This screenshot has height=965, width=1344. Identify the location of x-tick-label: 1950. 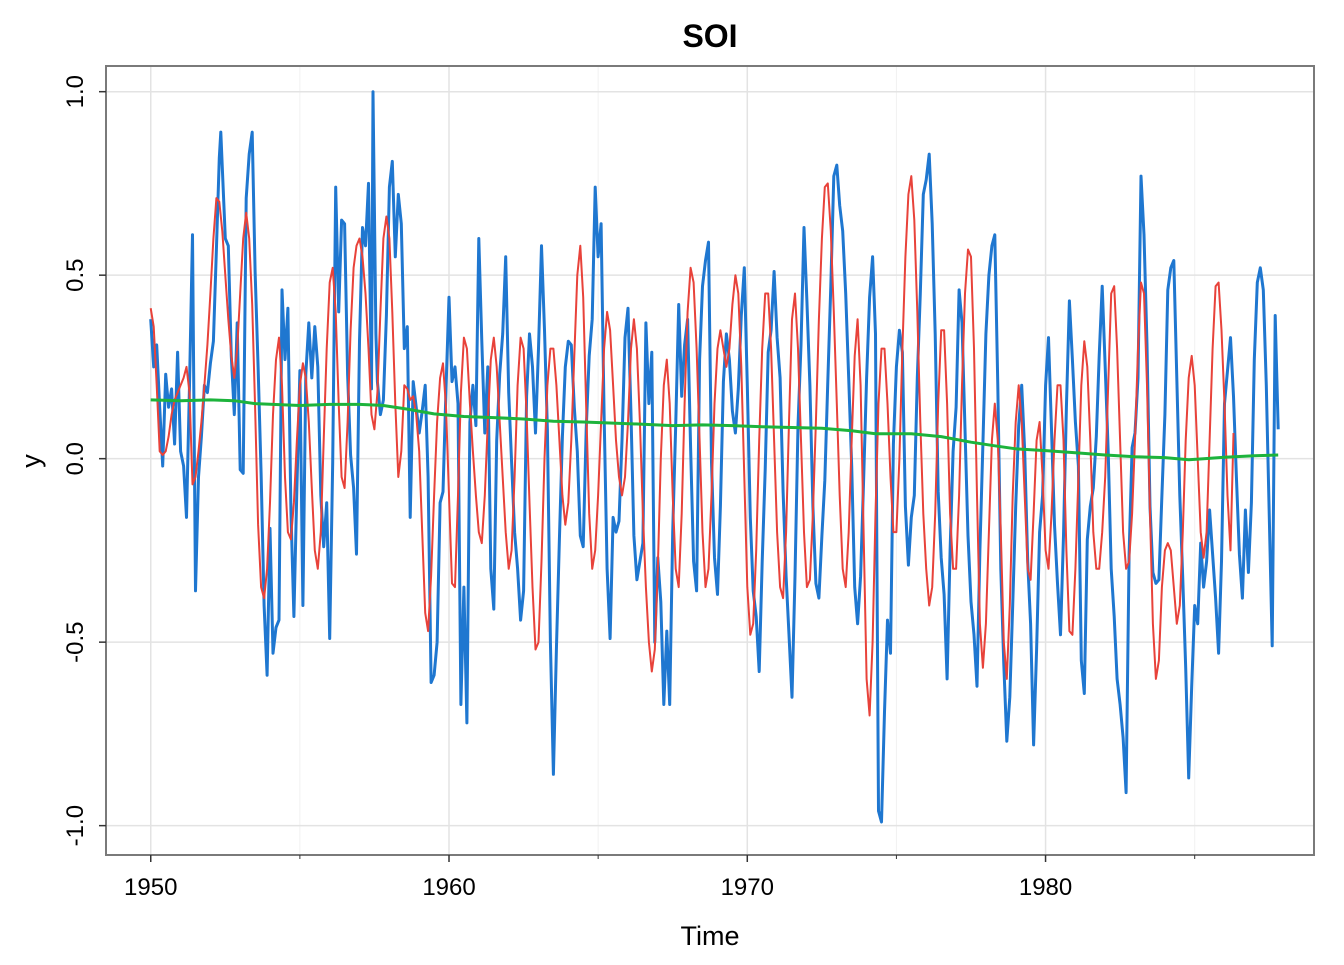
(150, 887).